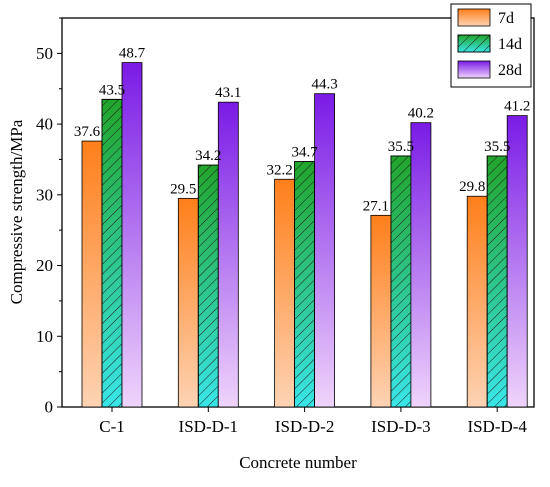 The width and height of the screenshot is (550, 487). I want to click on legend-swatch-hatch, so click(474, 43).